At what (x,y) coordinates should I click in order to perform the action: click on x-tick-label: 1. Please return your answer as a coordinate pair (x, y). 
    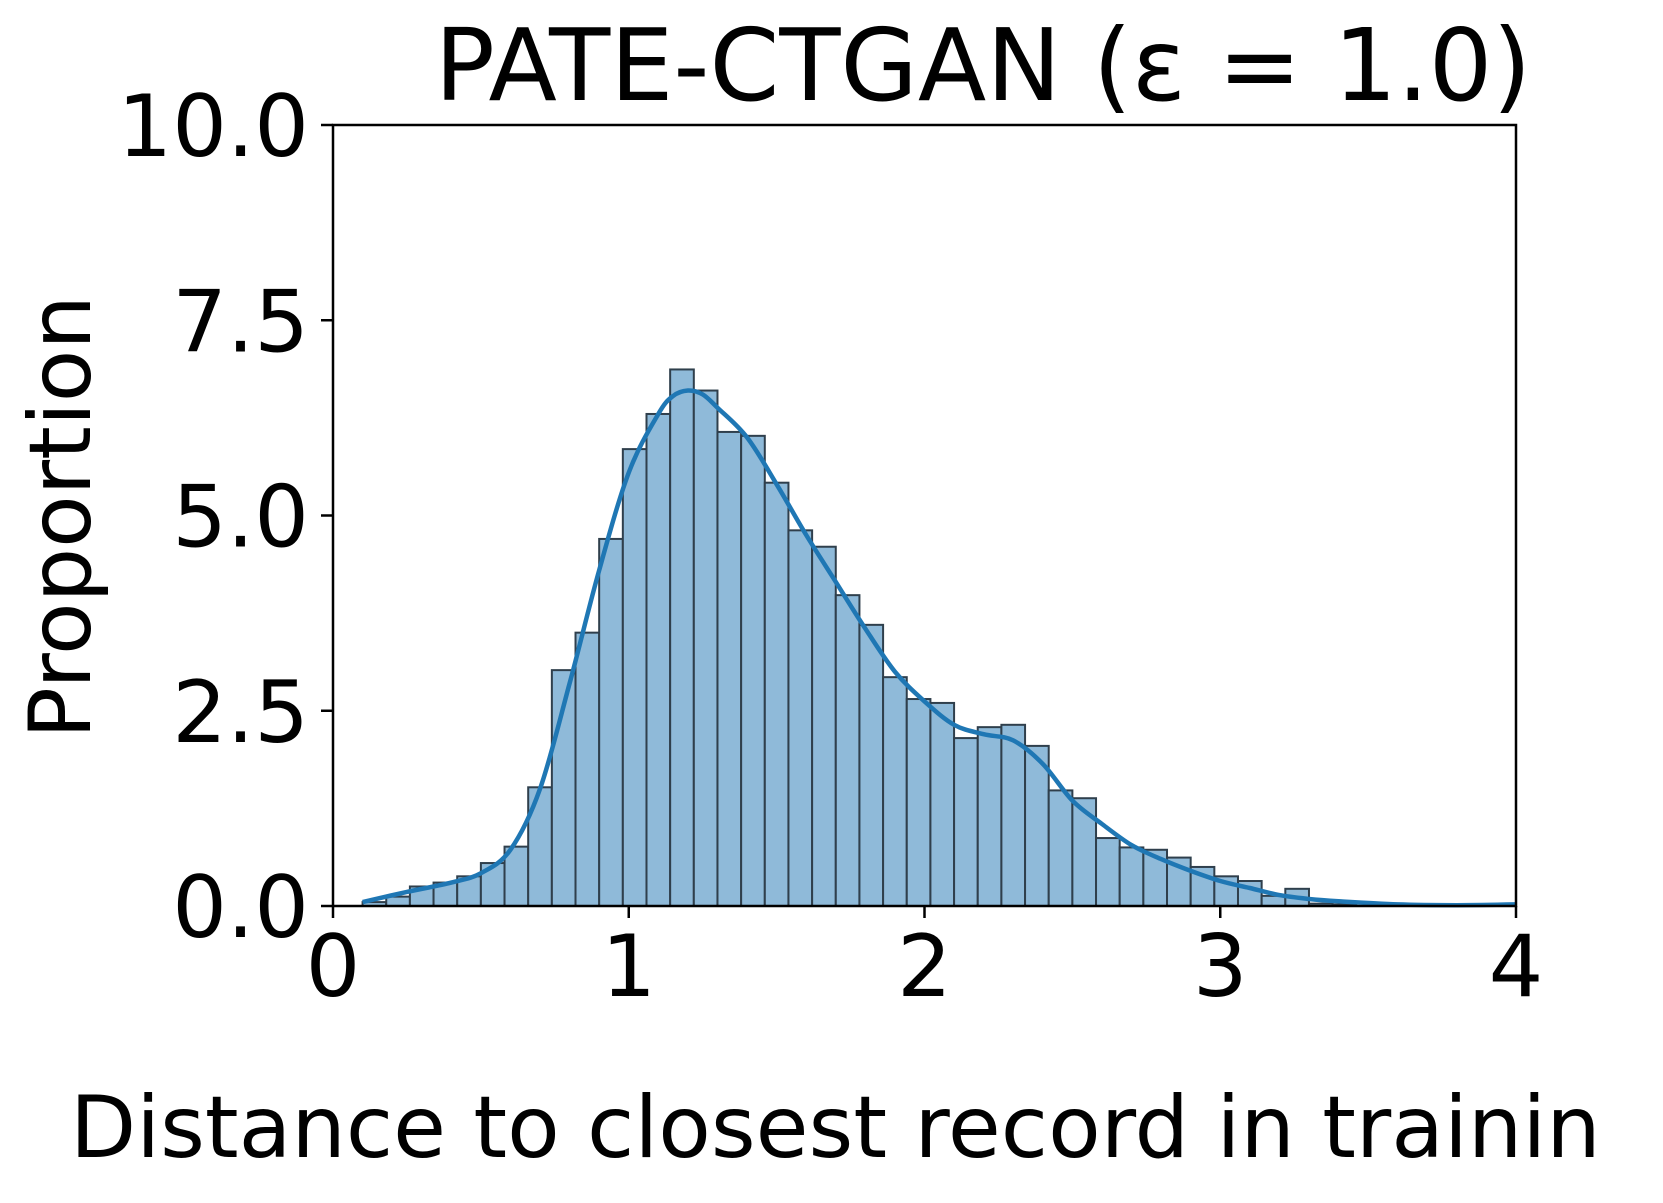
    Looking at the image, I should click on (628, 967).